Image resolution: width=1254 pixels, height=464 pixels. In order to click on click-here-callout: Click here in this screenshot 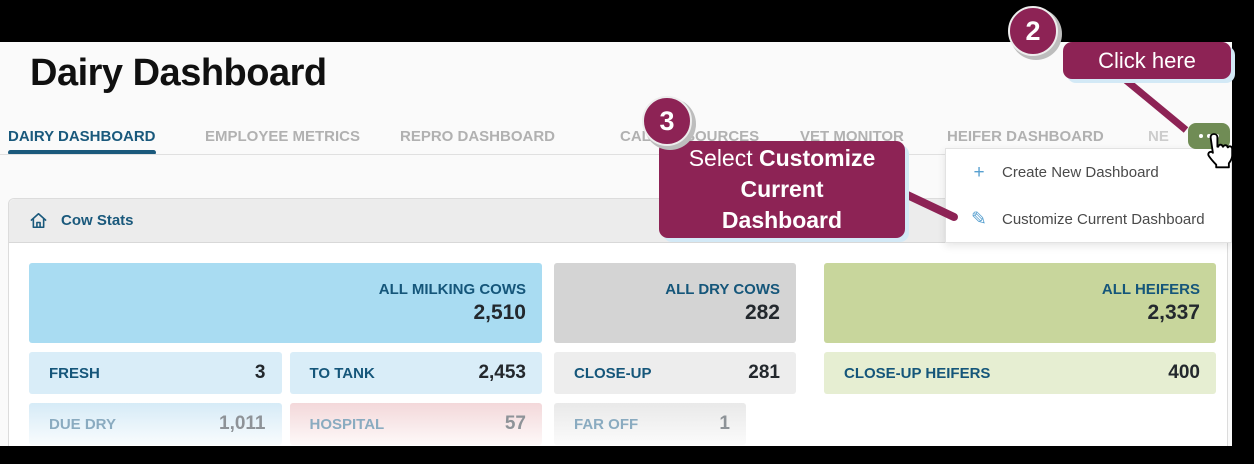, I will do `click(1147, 60)`.